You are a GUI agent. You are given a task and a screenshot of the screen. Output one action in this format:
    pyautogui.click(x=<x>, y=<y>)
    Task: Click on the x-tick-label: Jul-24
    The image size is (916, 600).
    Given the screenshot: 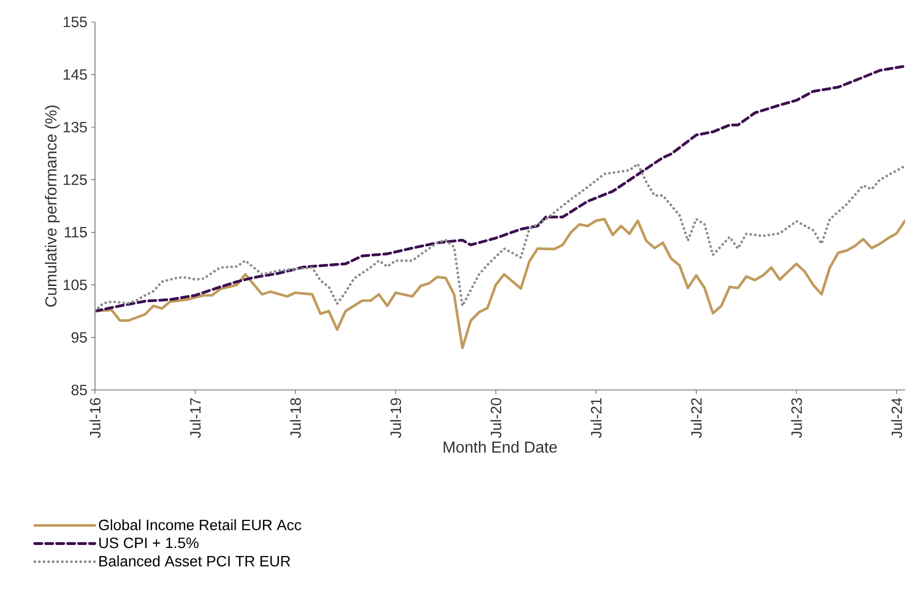 What is the action you would take?
    pyautogui.click(x=896, y=418)
    